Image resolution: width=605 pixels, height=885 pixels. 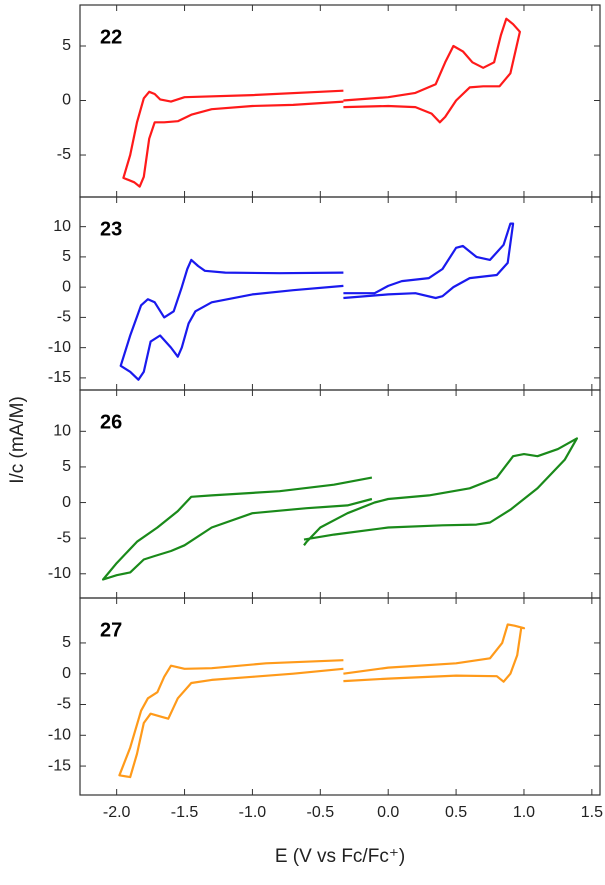 What do you see at coordinates (117, 812) in the screenshot?
I see `x-tick-label: -2.0` at bounding box center [117, 812].